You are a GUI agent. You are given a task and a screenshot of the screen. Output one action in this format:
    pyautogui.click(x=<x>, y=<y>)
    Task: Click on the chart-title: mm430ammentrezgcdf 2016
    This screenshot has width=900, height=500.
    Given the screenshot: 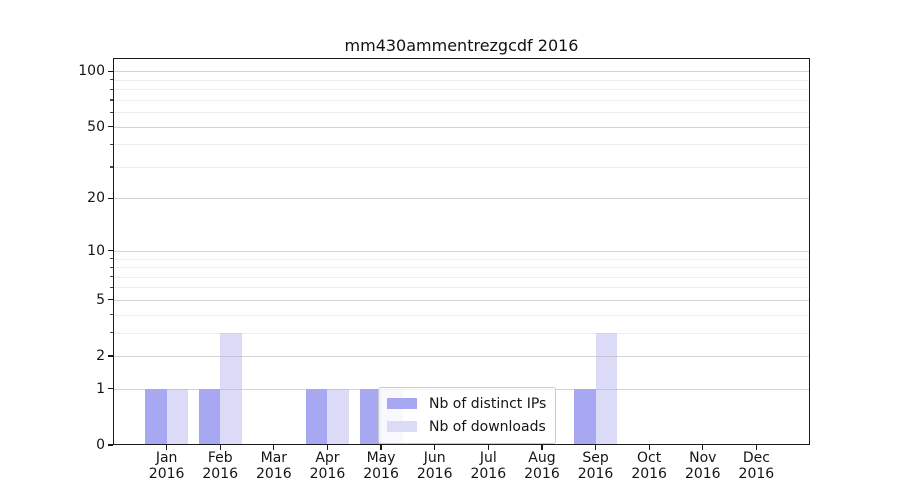 What is the action you would take?
    pyautogui.click(x=461, y=45)
    